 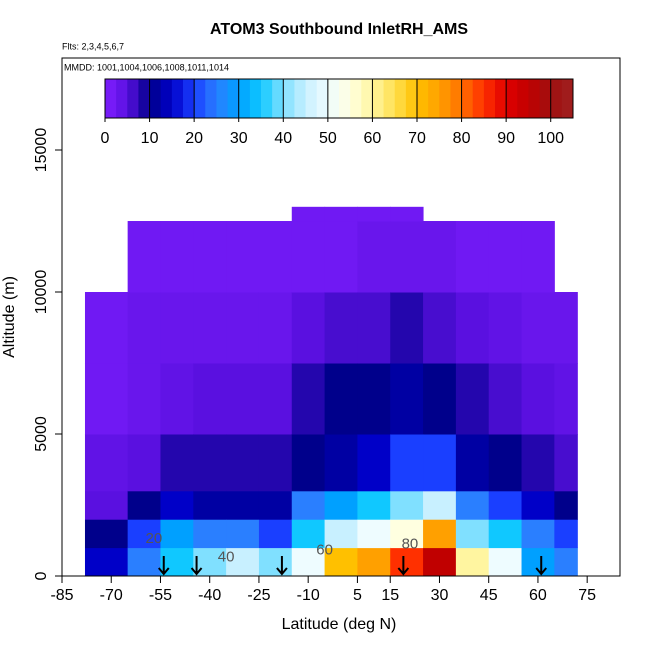 I want to click on x-tick-label: -40, so click(x=209, y=595).